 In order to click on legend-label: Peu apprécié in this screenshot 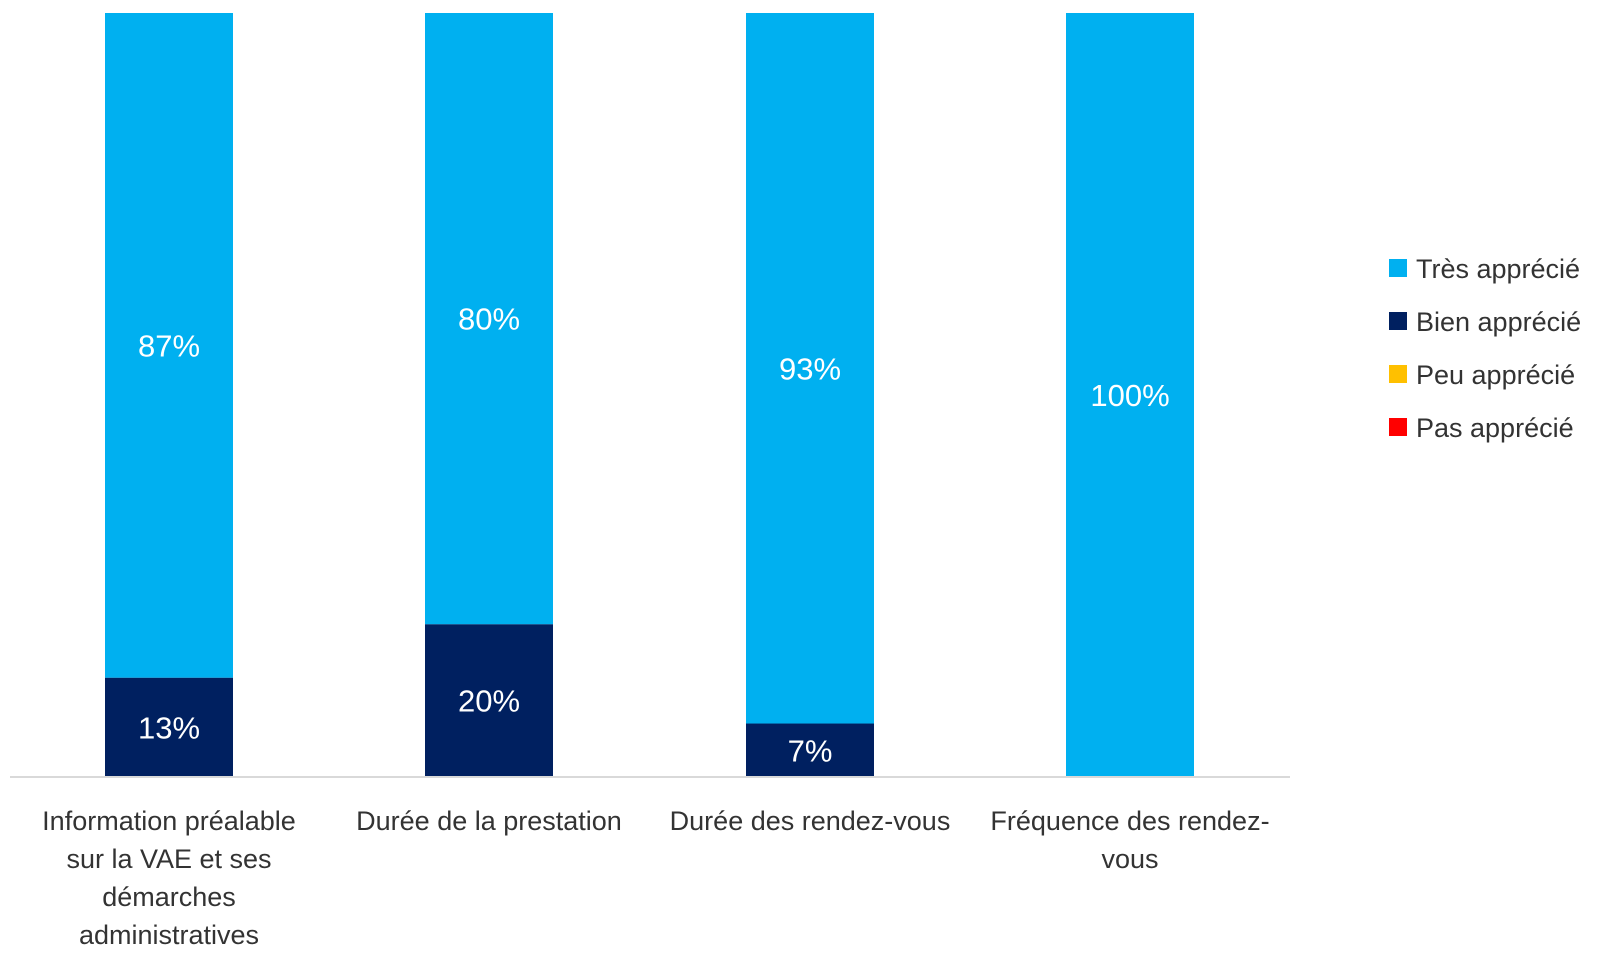, I will do `click(1495, 375)`.